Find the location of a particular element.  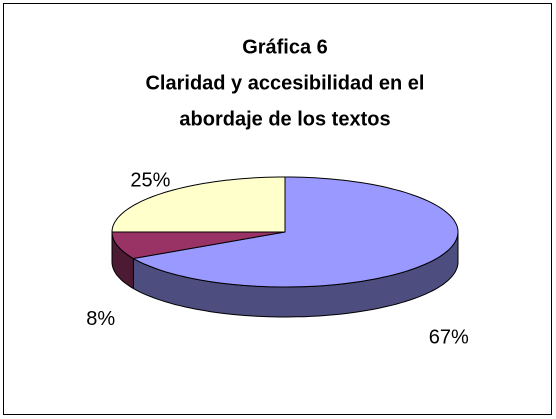

chart-title: abordaje de los textos is located at coordinates (284, 119).